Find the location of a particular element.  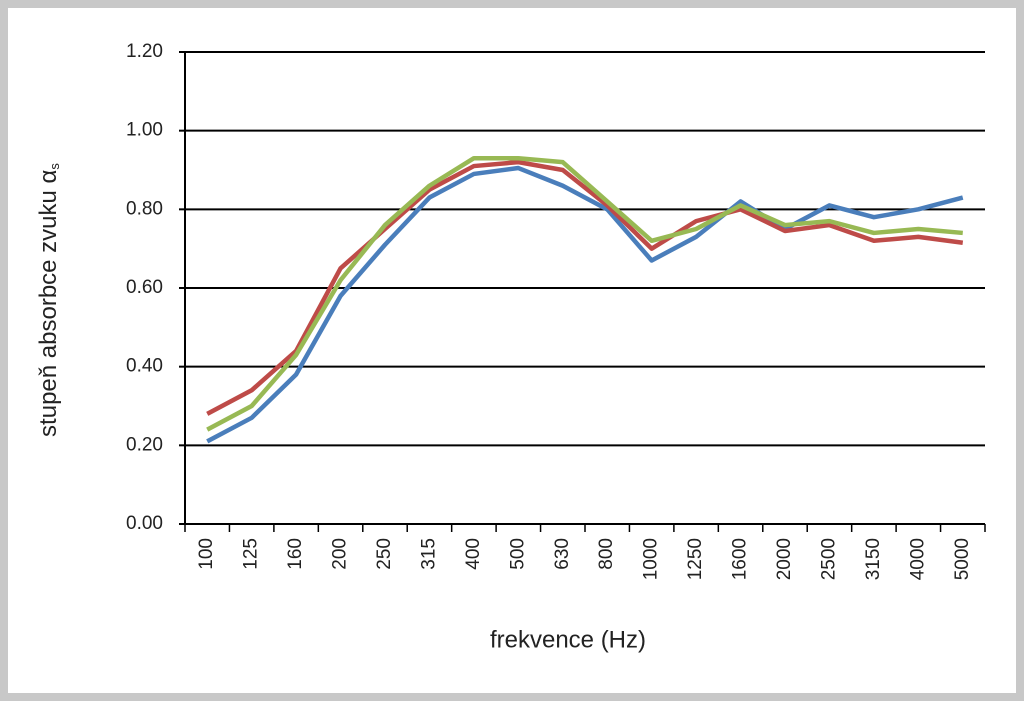

x-tick-label: 1250 is located at coordinates (695, 559).